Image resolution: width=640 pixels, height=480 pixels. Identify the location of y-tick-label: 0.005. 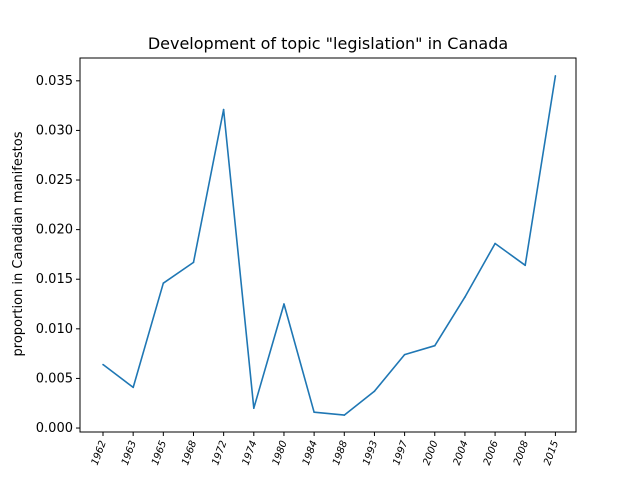
(54, 378).